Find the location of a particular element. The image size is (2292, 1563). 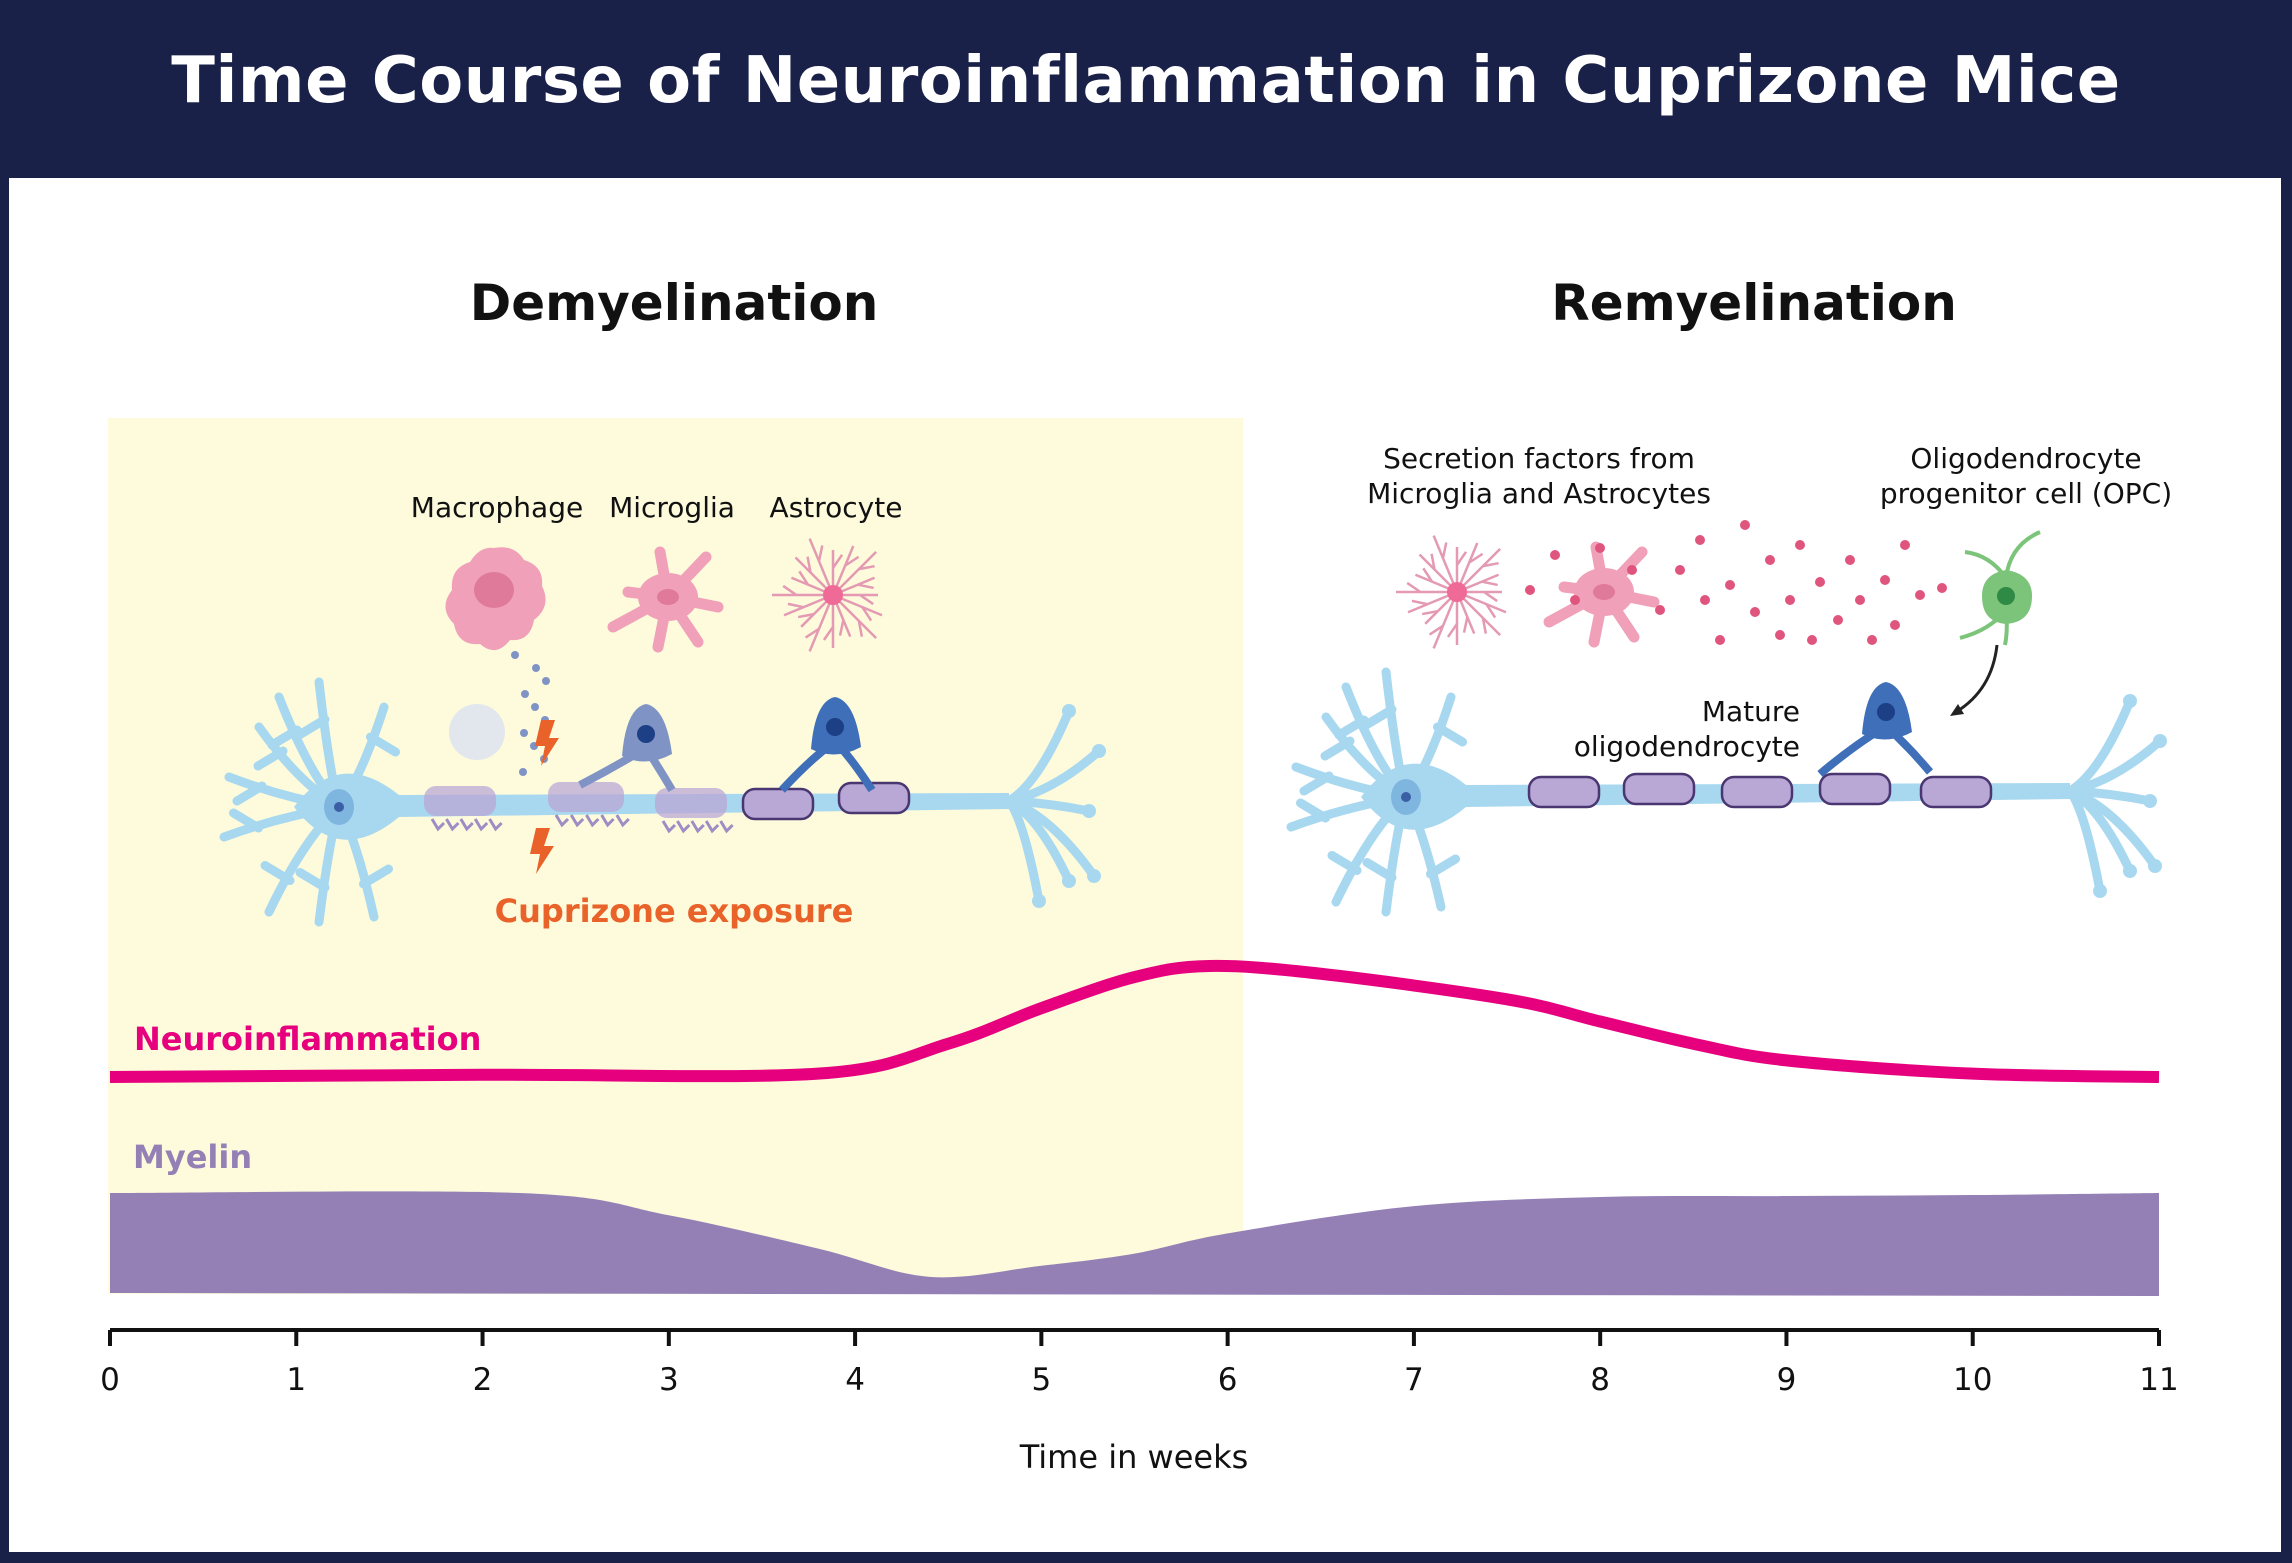

x-tick-label: 9 is located at coordinates (1786, 1380).